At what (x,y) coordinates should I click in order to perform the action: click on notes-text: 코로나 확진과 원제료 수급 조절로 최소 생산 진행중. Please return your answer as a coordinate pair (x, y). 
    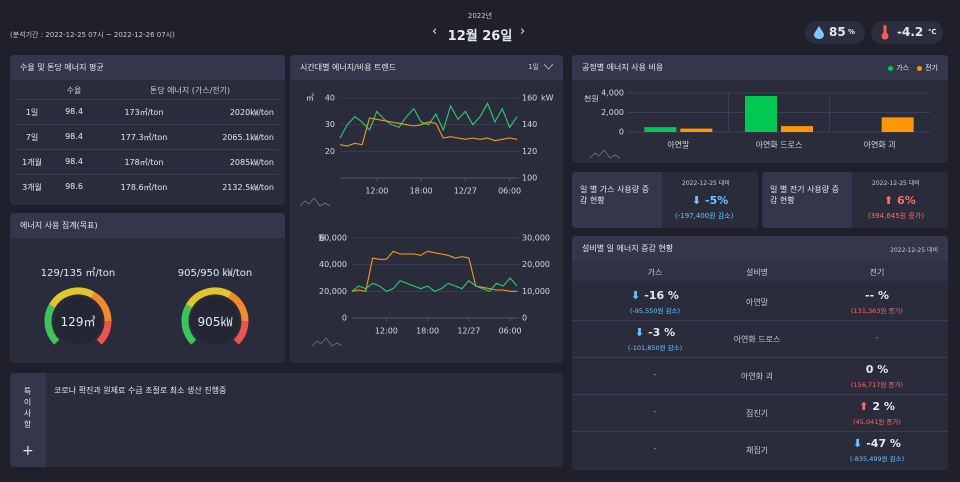
    Looking at the image, I should click on (140, 390).